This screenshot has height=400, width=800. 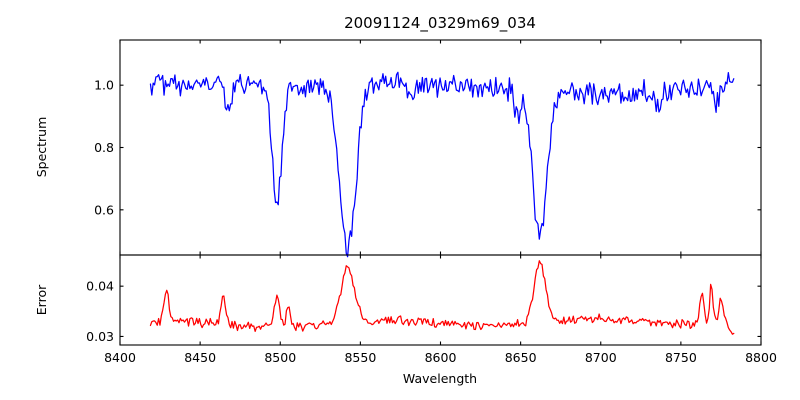 I want to click on error-xtick-labels: 8400 8450 8500 8550 8600 8650 8700 8750 8800, so click(x=440, y=357).